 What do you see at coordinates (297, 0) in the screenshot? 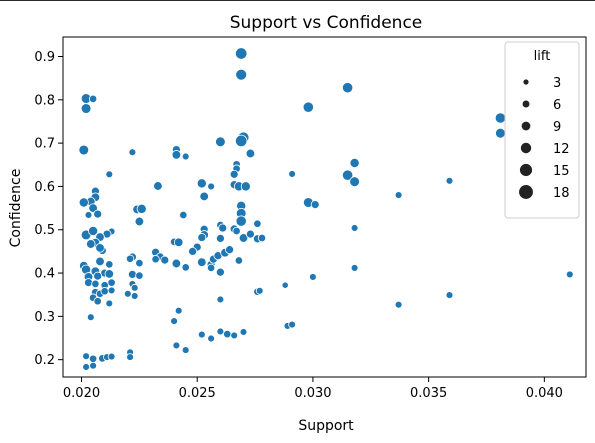
I see `window-top-border` at bounding box center [297, 0].